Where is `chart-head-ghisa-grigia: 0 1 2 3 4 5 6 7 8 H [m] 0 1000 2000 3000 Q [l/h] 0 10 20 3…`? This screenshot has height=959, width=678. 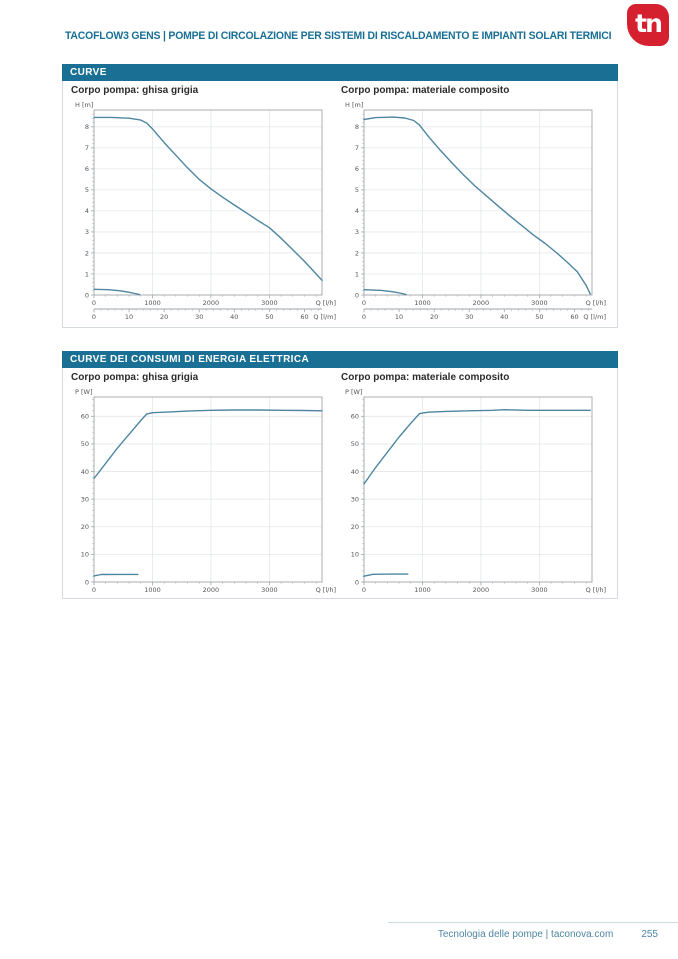
chart-head-ghisa-grigia: 0 1 2 3 4 5 6 7 8 H [m] 0 1000 2000 3000 Q [l/h] 0 10 20 3… is located at coordinates (205, 211).